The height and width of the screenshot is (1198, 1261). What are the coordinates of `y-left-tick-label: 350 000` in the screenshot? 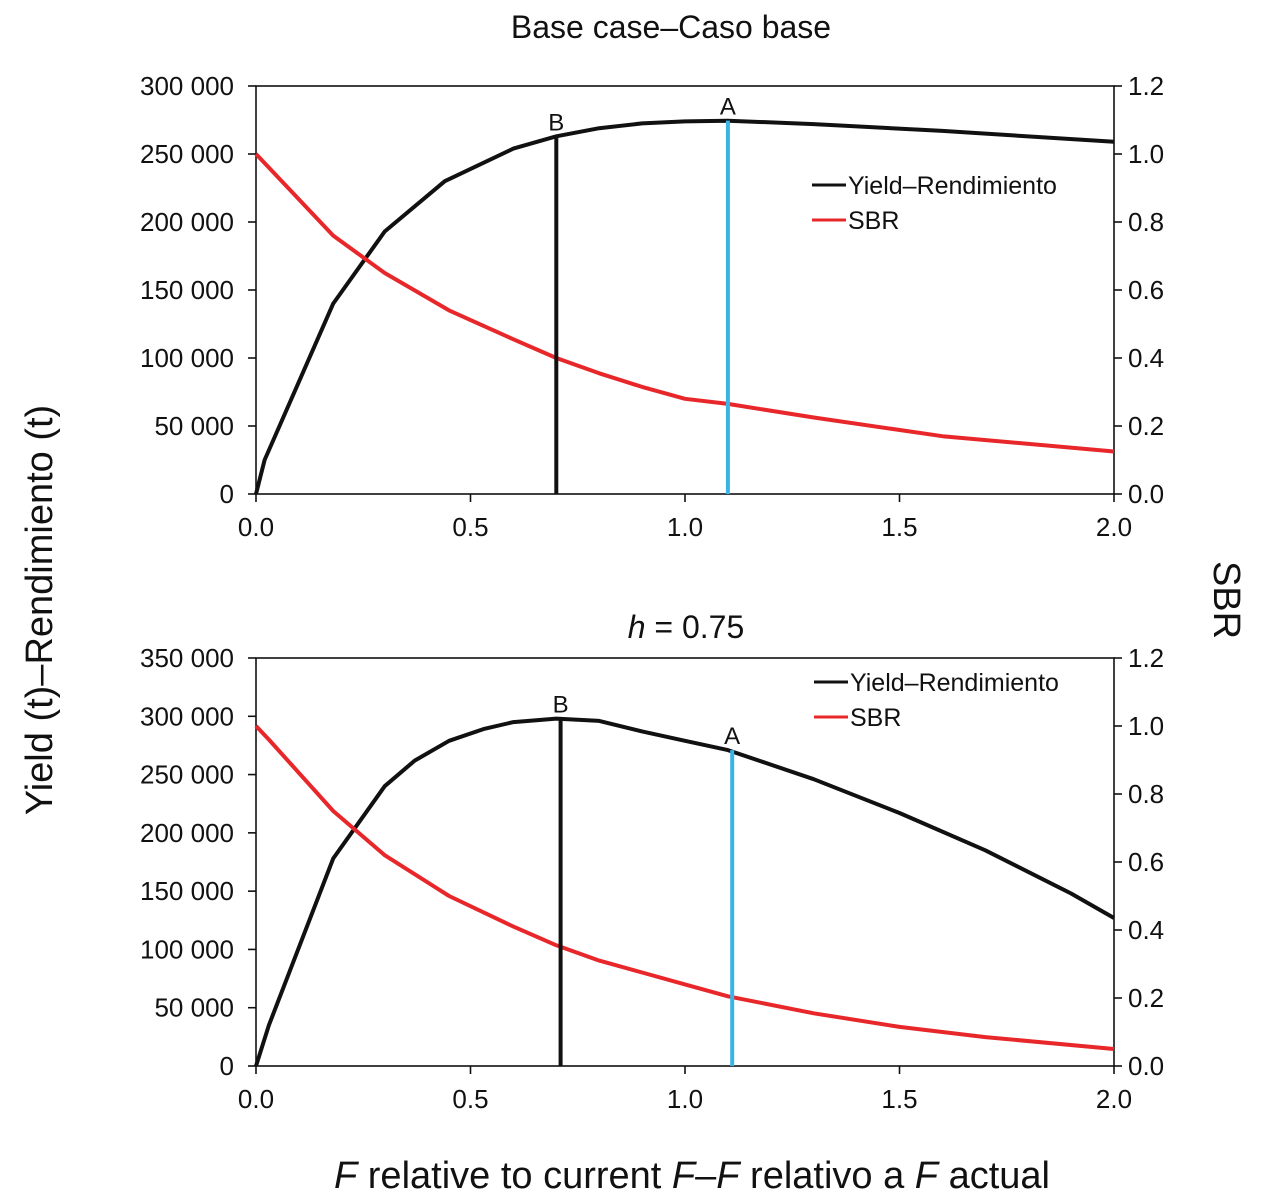 It's located at (187, 658).